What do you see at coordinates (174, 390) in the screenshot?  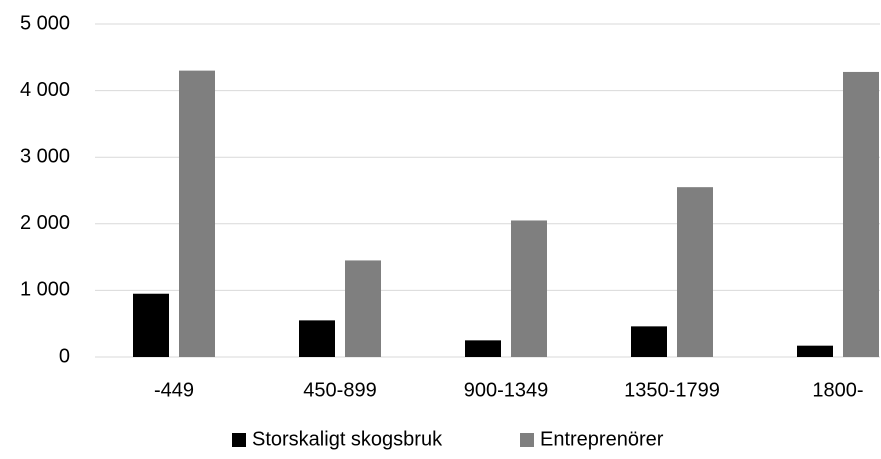 I see `x-tick-label: -449` at bounding box center [174, 390].